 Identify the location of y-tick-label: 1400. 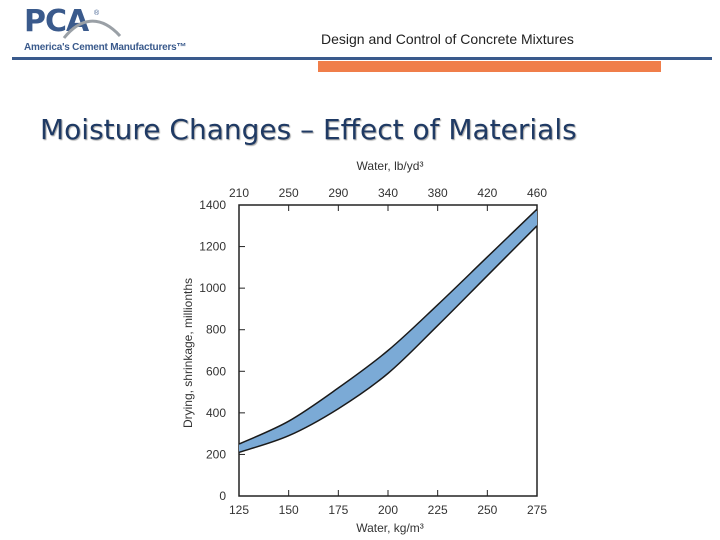
(212, 205).